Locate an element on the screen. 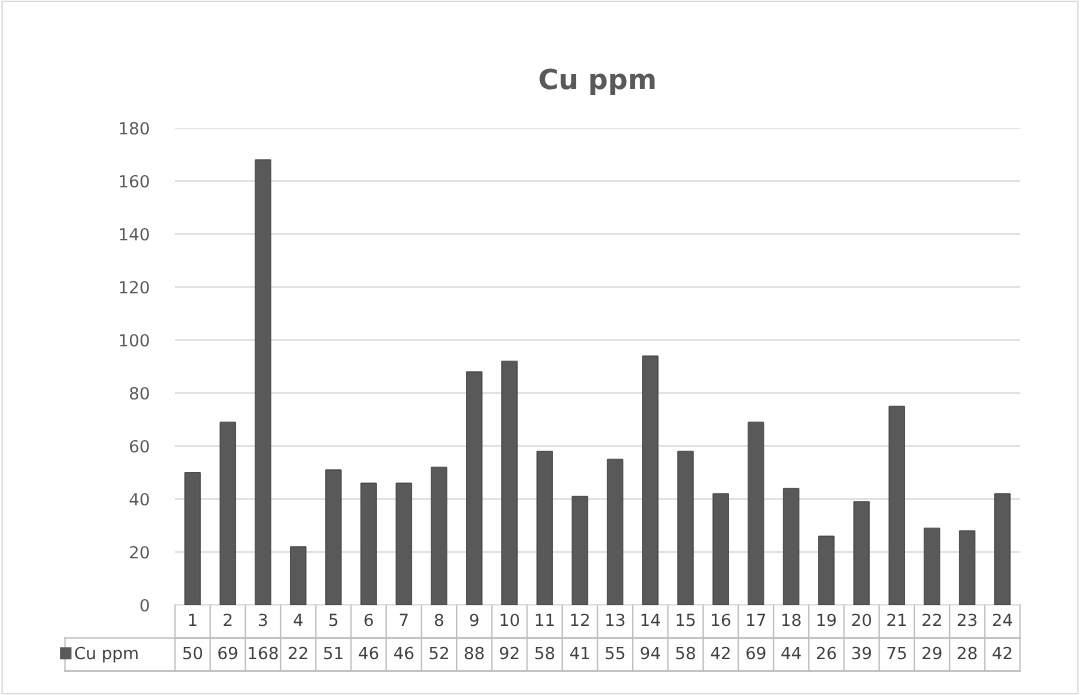 The width and height of the screenshot is (1080, 695). x-tick-label: 8 is located at coordinates (439, 620).